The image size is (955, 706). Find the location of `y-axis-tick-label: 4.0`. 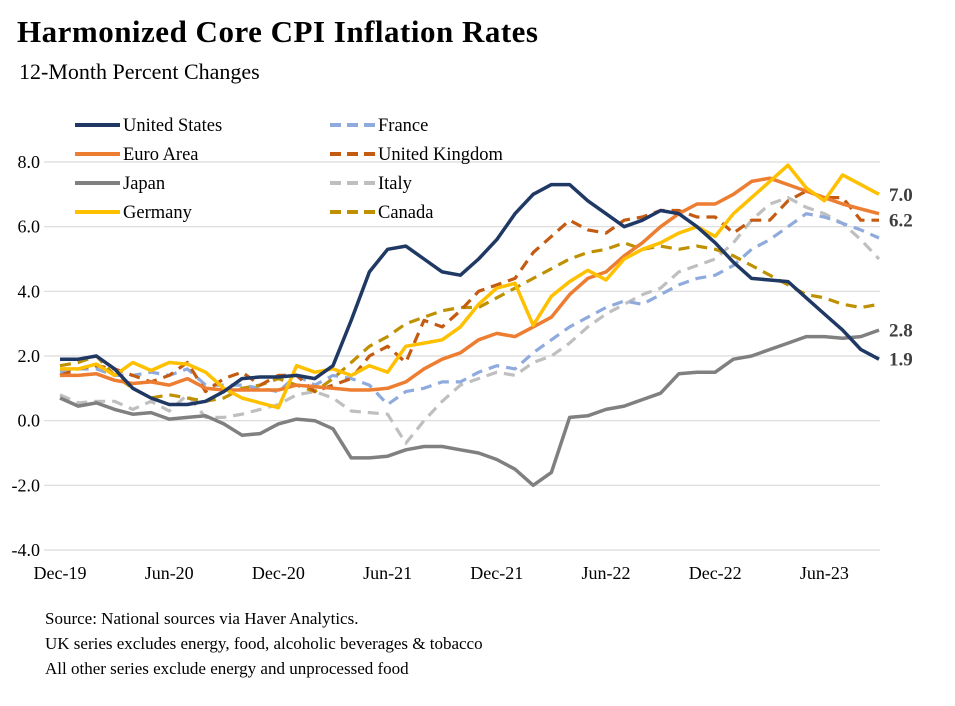

y-axis-tick-label: 4.0 is located at coordinates (29, 291).